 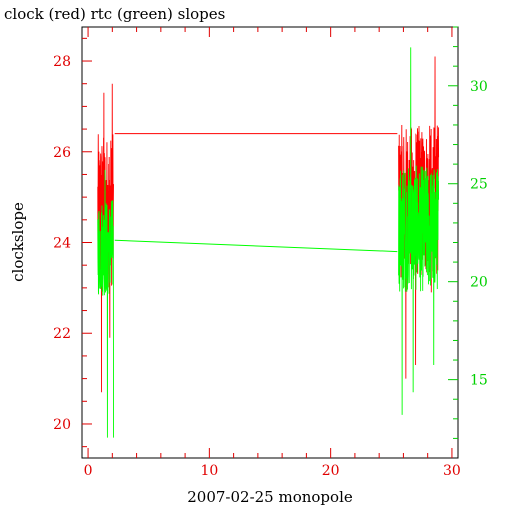 I want to click on x-axis-label: 2007-02-25 monopole, so click(x=270, y=497).